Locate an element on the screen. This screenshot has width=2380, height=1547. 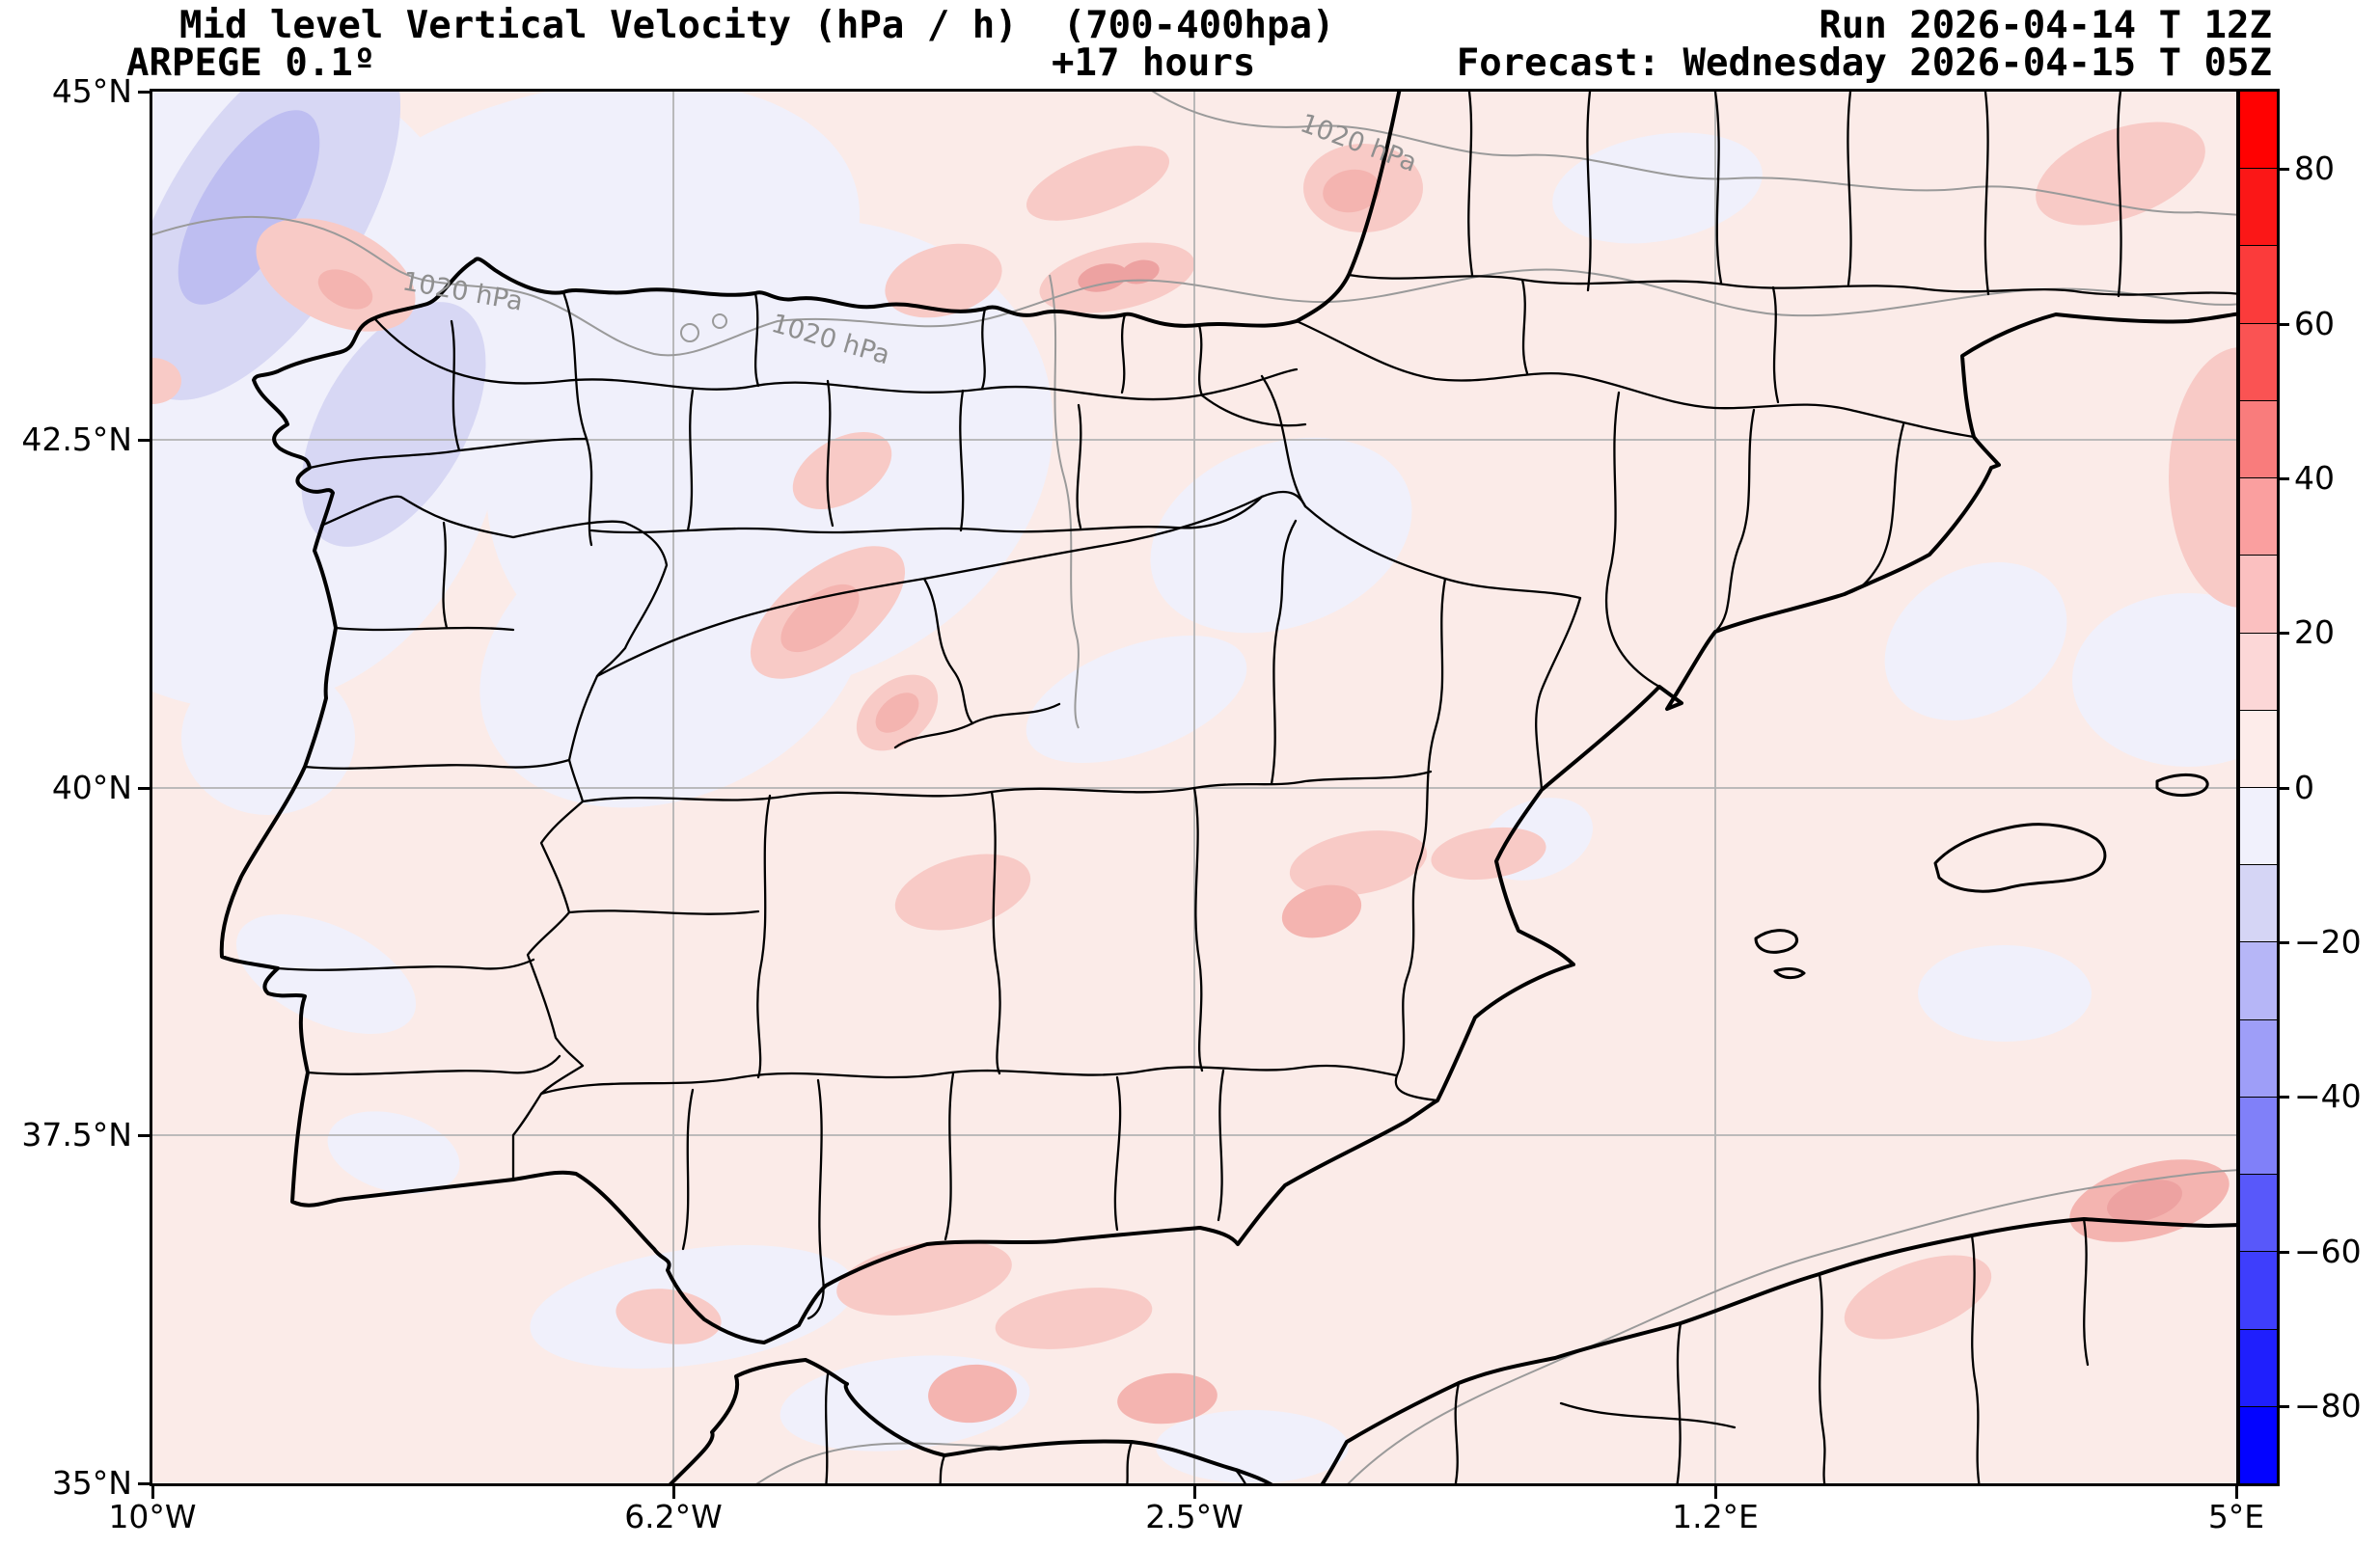
colorbar-segments is located at coordinates (2258, 788).